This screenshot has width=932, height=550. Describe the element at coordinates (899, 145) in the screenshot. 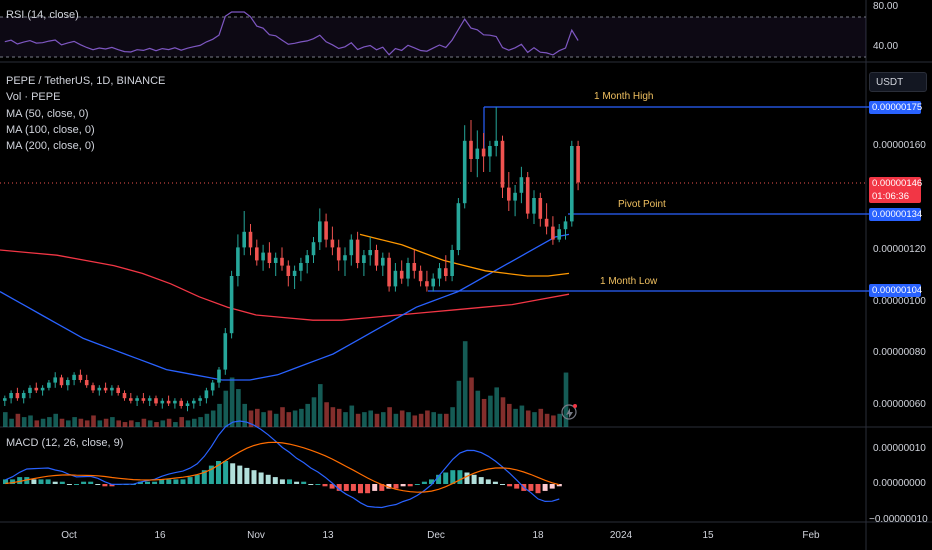

I see `price-tick-160: 0.00000160` at that location.